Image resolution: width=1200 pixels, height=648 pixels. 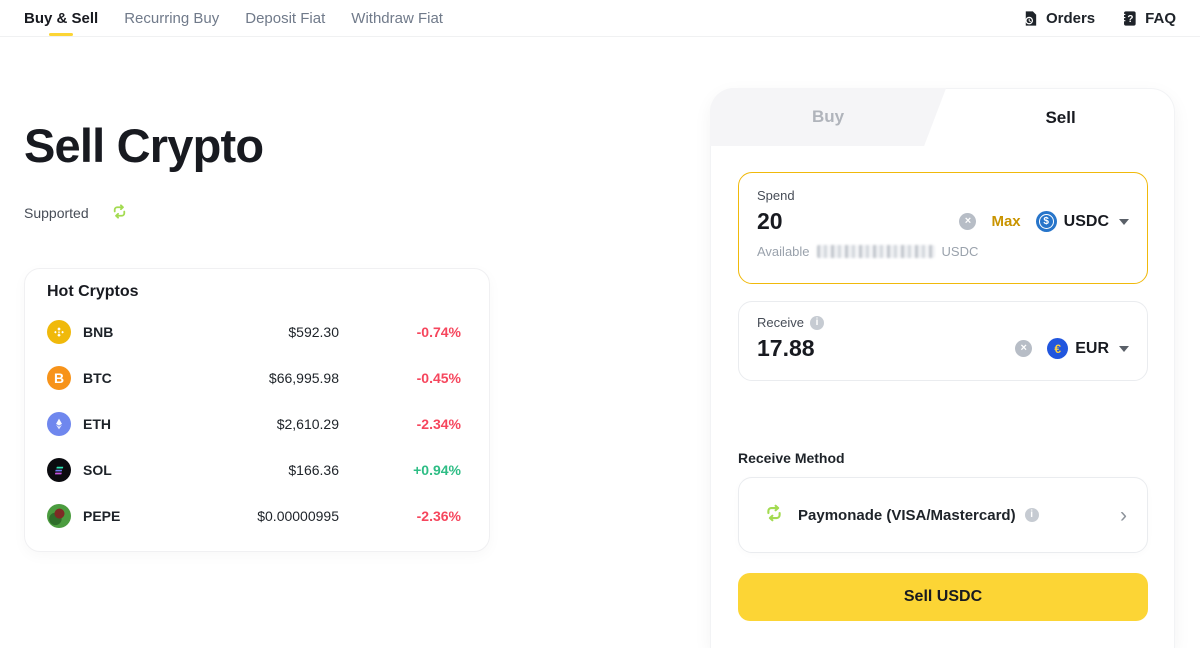 What do you see at coordinates (59, 516) in the screenshot?
I see `pepe-icon` at bounding box center [59, 516].